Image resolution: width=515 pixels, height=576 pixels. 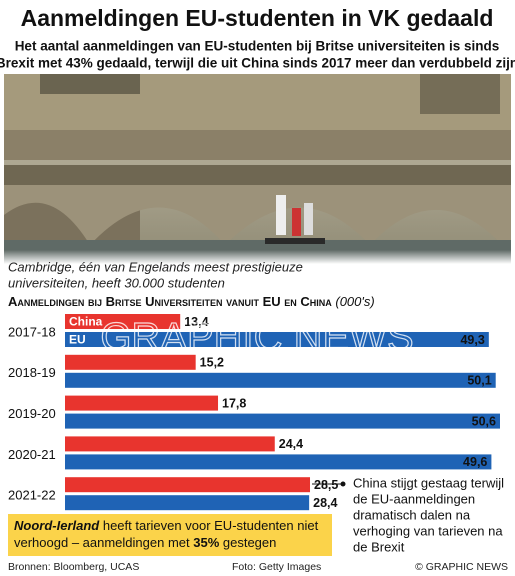 What do you see at coordinates (32, 454) in the screenshot?
I see `y-tick-label: 2020-21` at bounding box center [32, 454].